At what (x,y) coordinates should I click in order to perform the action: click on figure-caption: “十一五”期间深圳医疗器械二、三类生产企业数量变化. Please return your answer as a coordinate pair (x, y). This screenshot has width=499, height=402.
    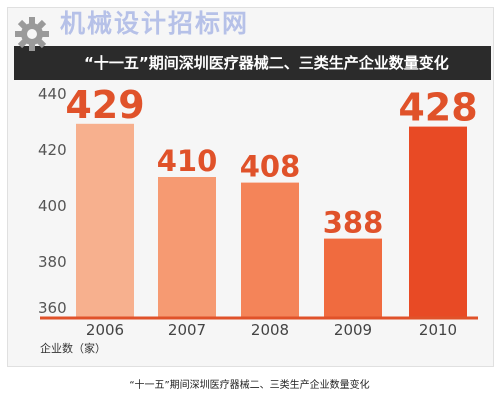
    Looking at the image, I should click on (249, 385).